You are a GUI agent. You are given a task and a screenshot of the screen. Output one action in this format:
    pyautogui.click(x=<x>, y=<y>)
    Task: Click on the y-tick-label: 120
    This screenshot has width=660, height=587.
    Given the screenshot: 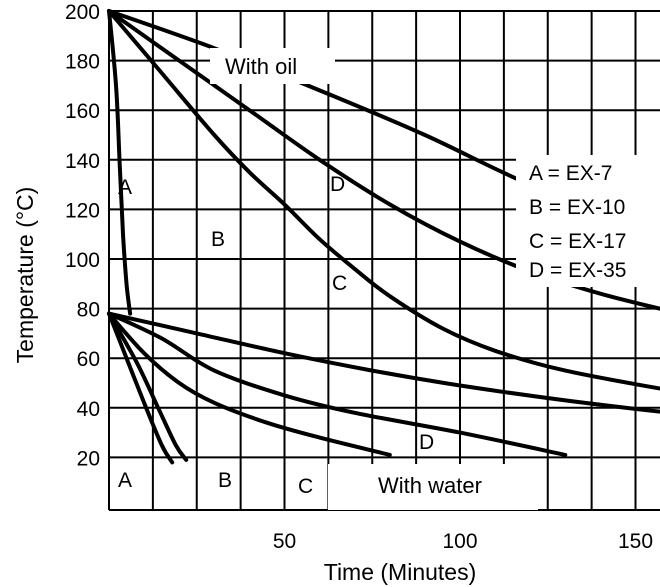 What is the action you would take?
    pyautogui.click(x=82, y=210)
    